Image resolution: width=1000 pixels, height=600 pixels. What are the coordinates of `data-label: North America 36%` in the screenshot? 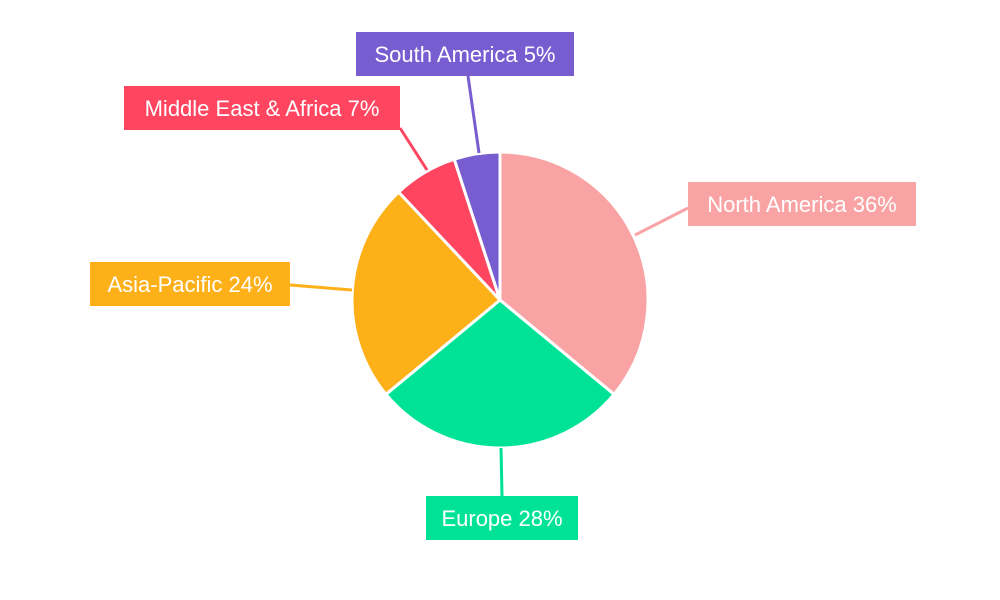 It's located at (802, 204).